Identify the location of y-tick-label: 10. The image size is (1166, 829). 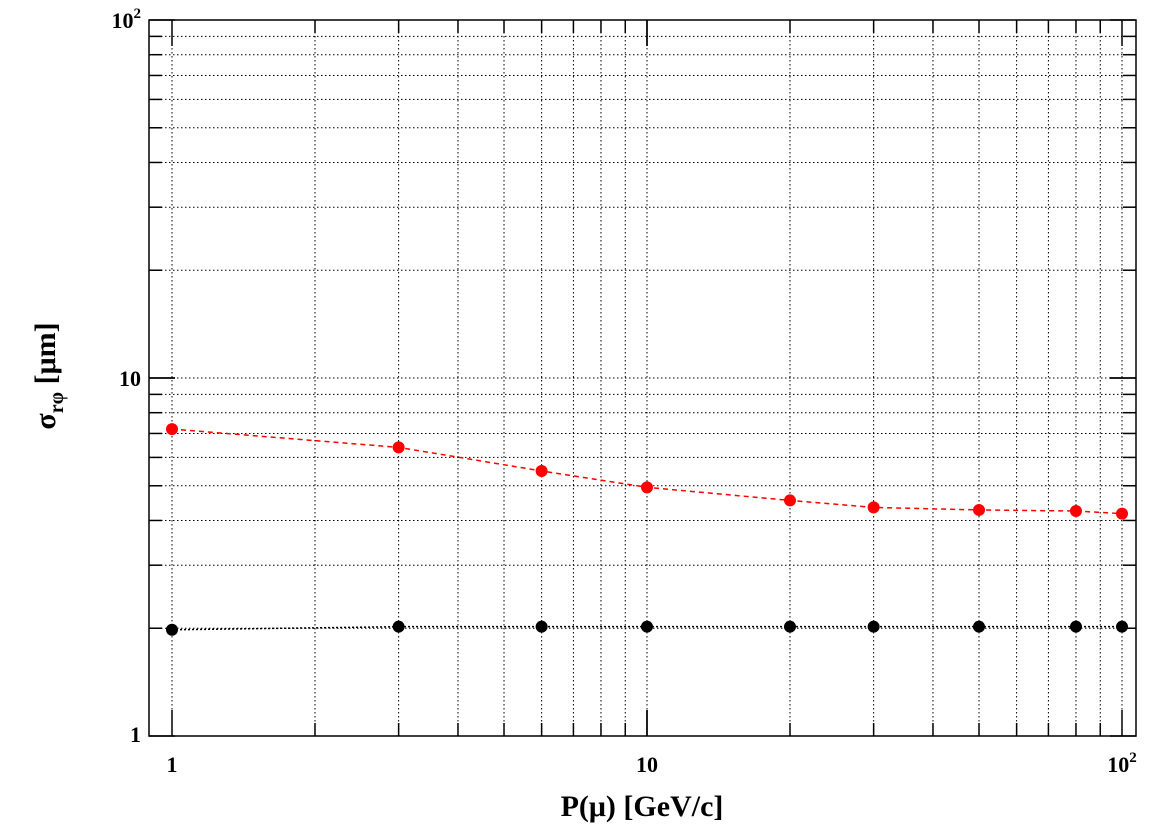
(130, 378).